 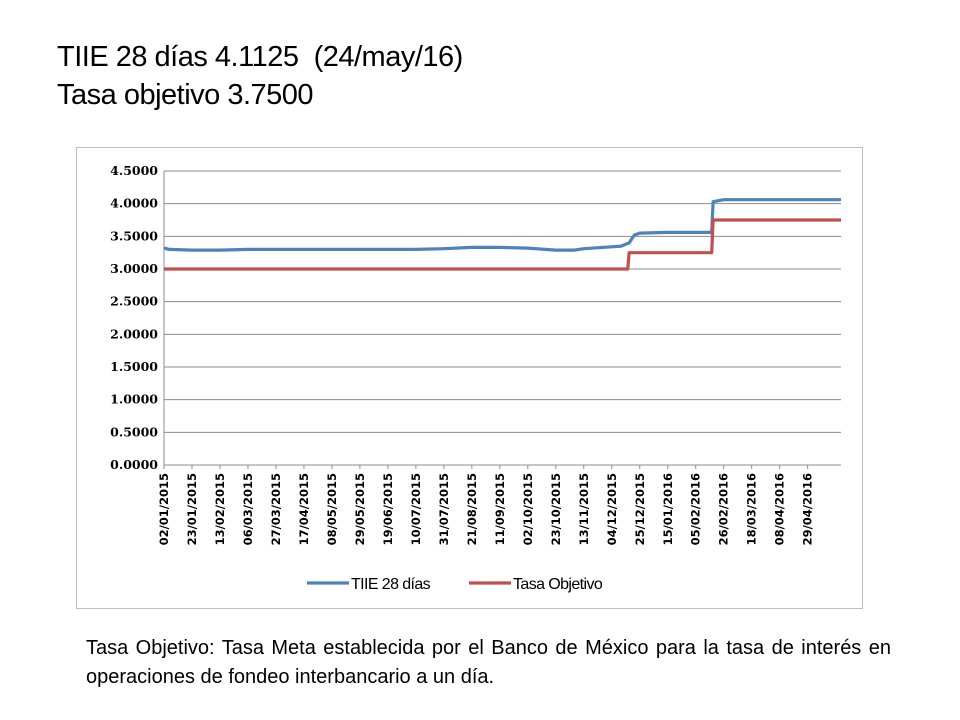 What do you see at coordinates (185, 95) in the screenshot?
I see `title-line-2: Tasa objetivo 3.7500` at bounding box center [185, 95].